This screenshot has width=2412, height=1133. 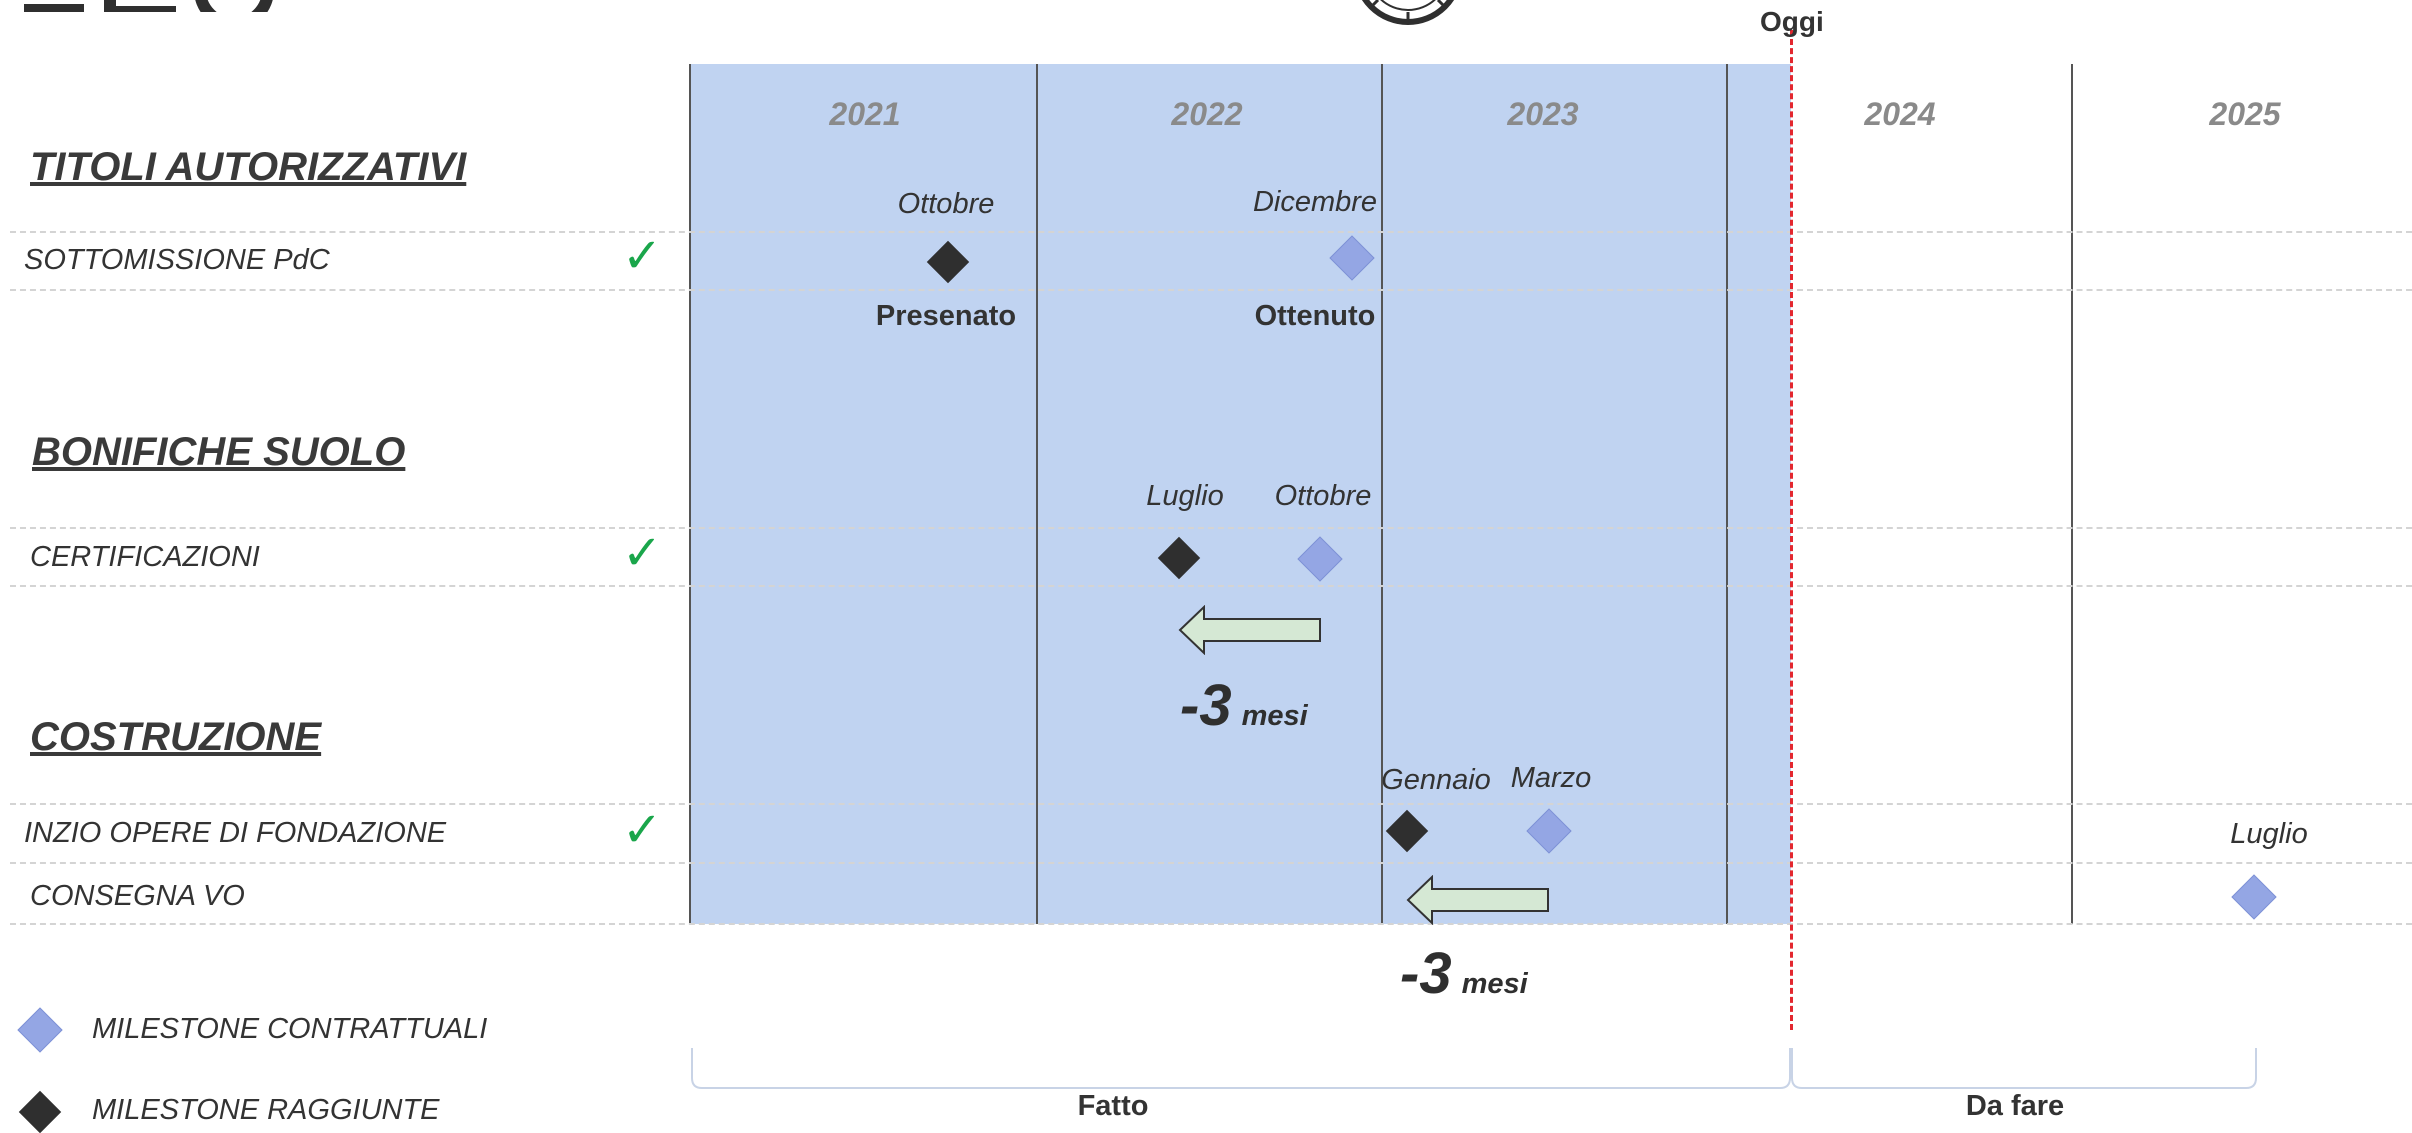 I want to click on section-title-titoli: TITOLI AUTORIZZATIVI, so click(x=248, y=167).